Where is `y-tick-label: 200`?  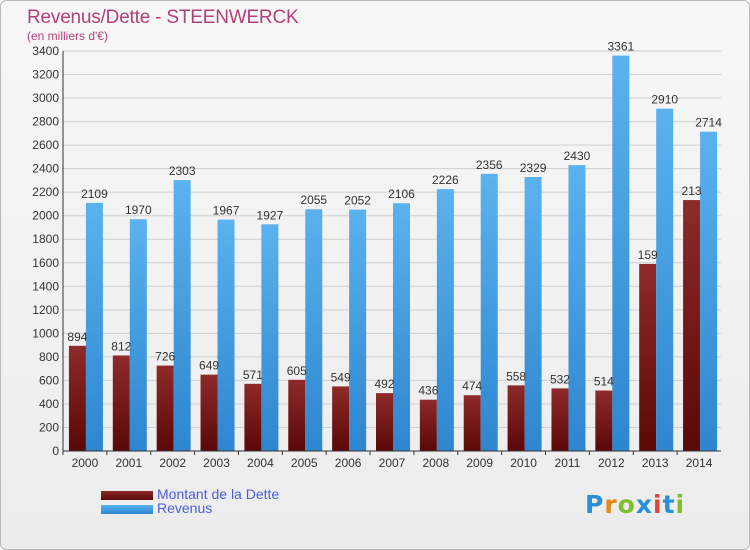
y-tick-label: 200 is located at coordinates (49, 427).